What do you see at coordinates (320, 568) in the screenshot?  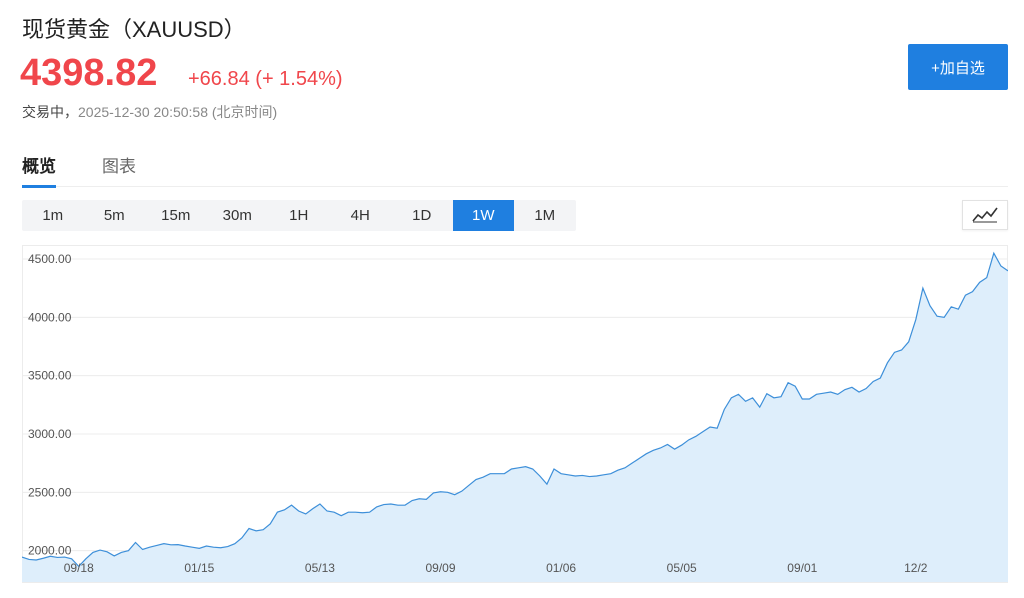 I see `x-tick-label: 05/13` at bounding box center [320, 568].